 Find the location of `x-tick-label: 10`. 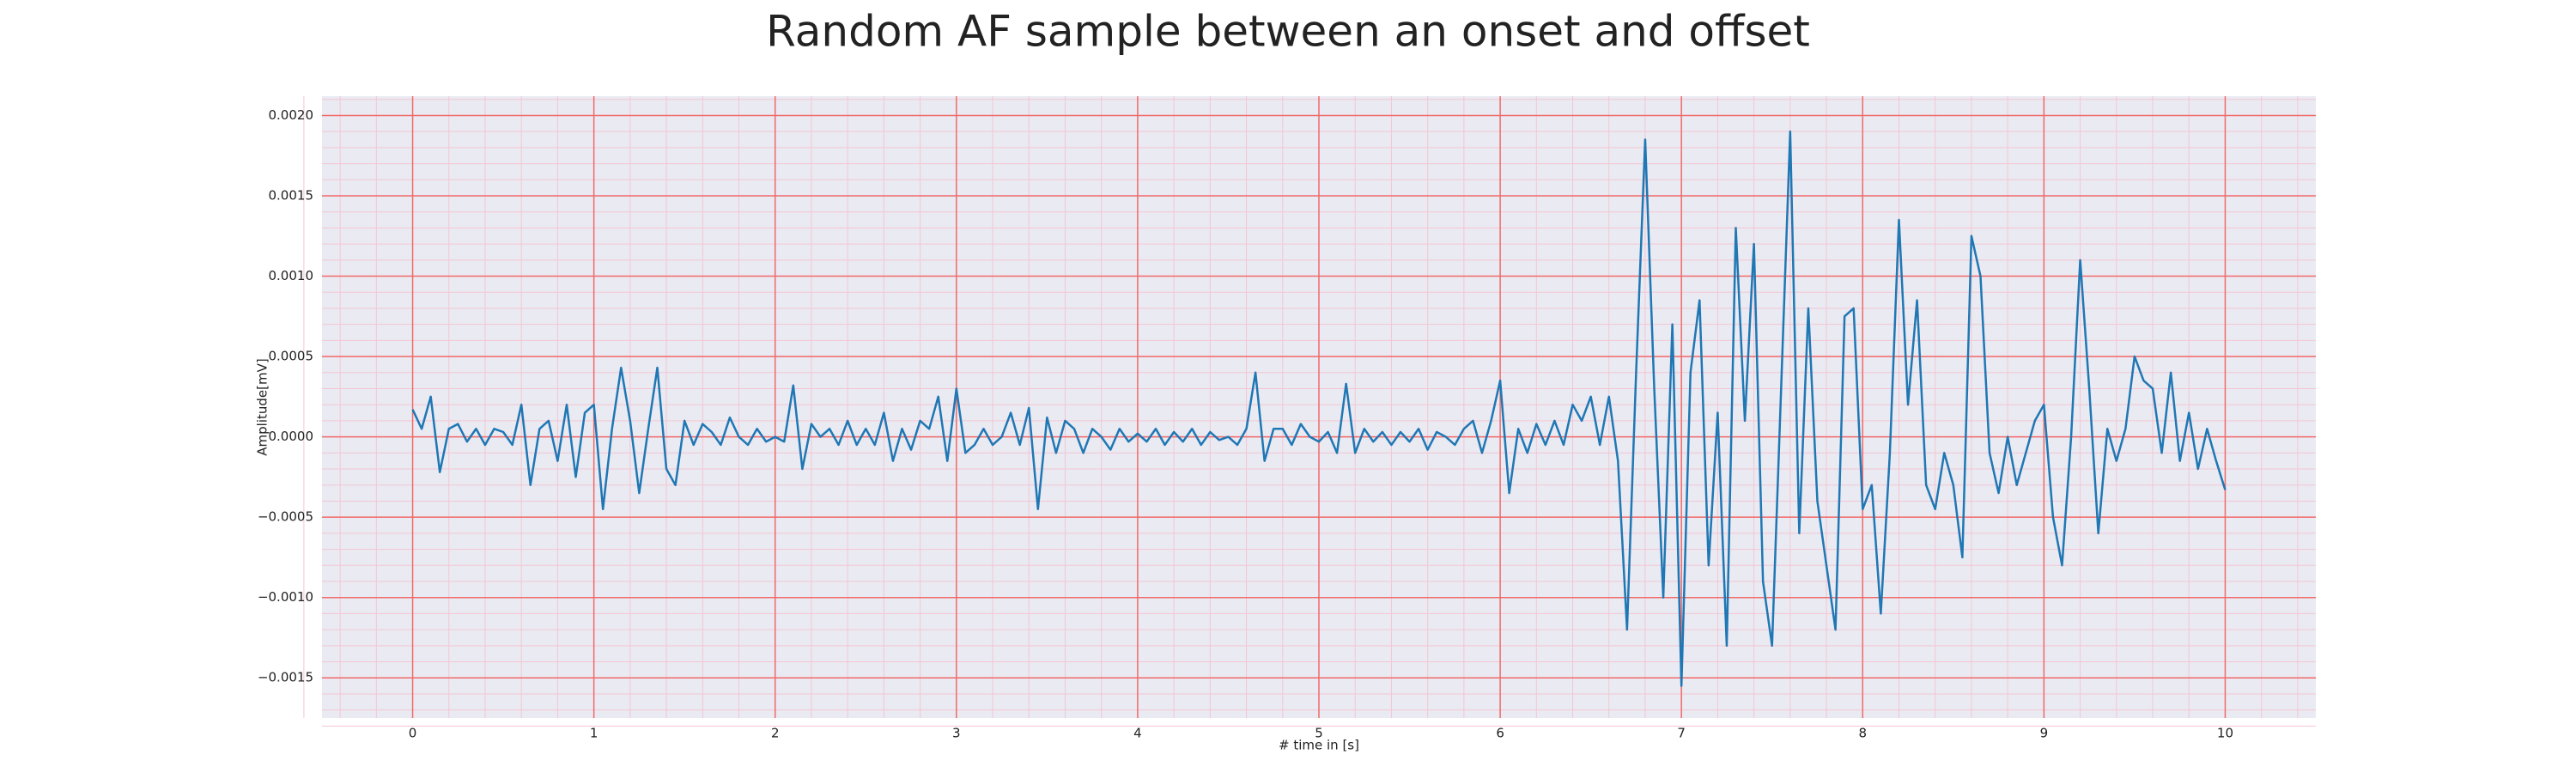

x-tick-label: 10 is located at coordinates (2225, 733).